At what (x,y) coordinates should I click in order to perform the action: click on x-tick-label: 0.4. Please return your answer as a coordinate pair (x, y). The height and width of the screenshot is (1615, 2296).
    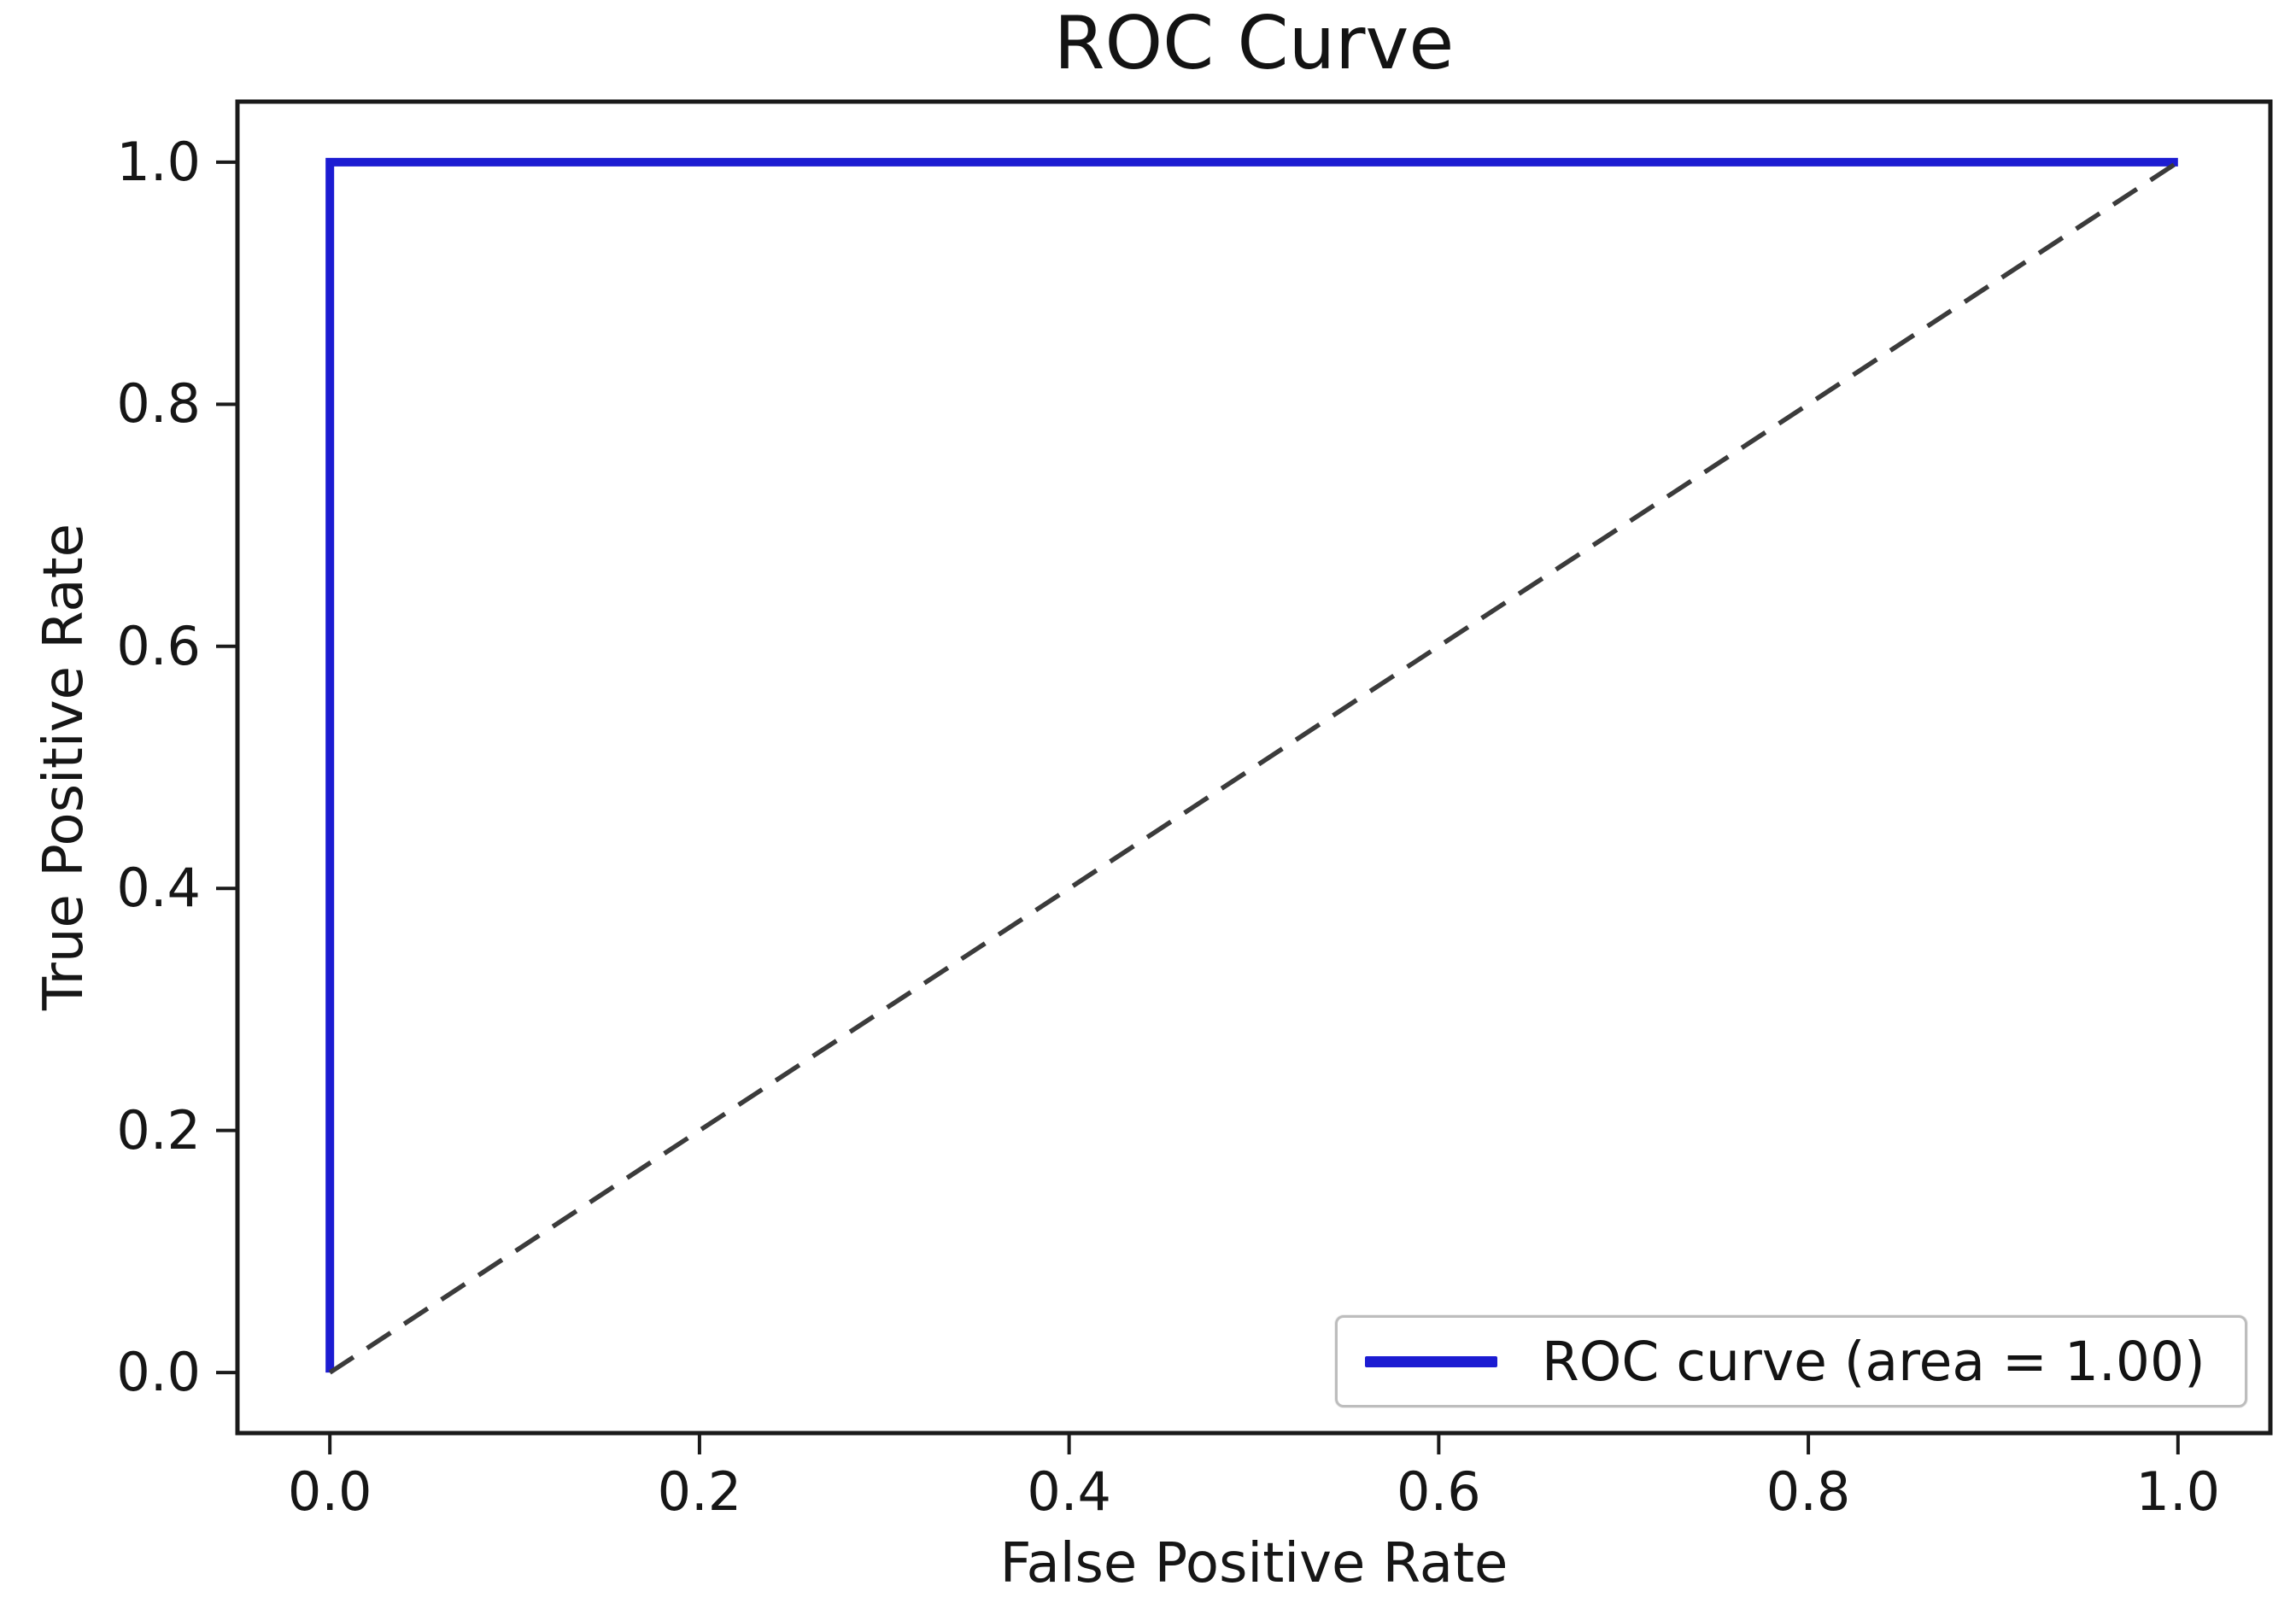
    Looking at the image, I should click on (1069, 1491).